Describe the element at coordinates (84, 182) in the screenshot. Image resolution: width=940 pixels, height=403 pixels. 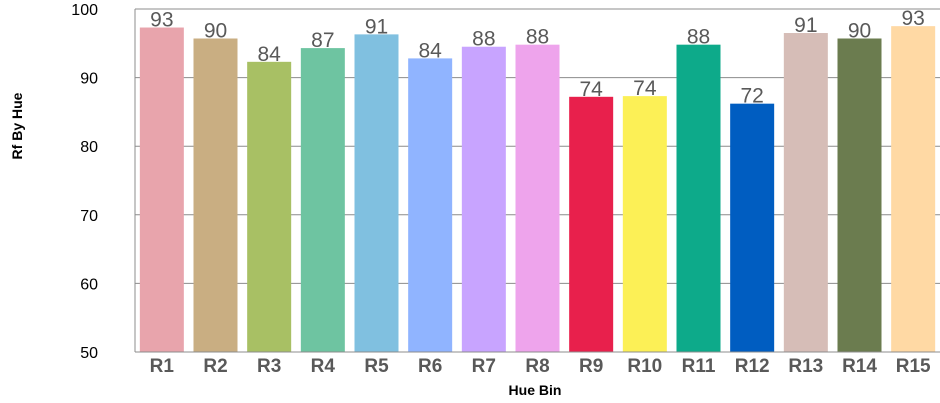
I see `y-axis-ticks: 50 60 70 80 90 100` at that location.